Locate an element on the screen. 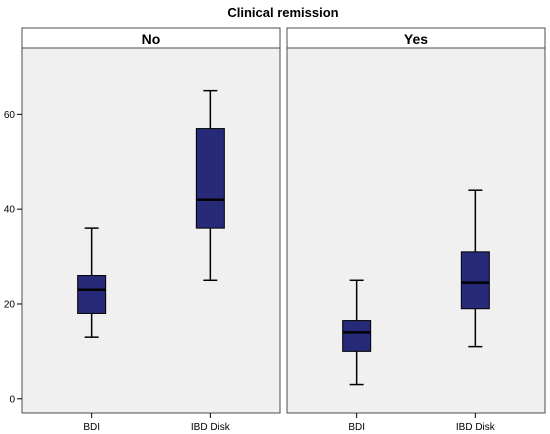 This screenshot has width=550, height=434. chart-title: Clinical remission is located at coordinates (282, 12).